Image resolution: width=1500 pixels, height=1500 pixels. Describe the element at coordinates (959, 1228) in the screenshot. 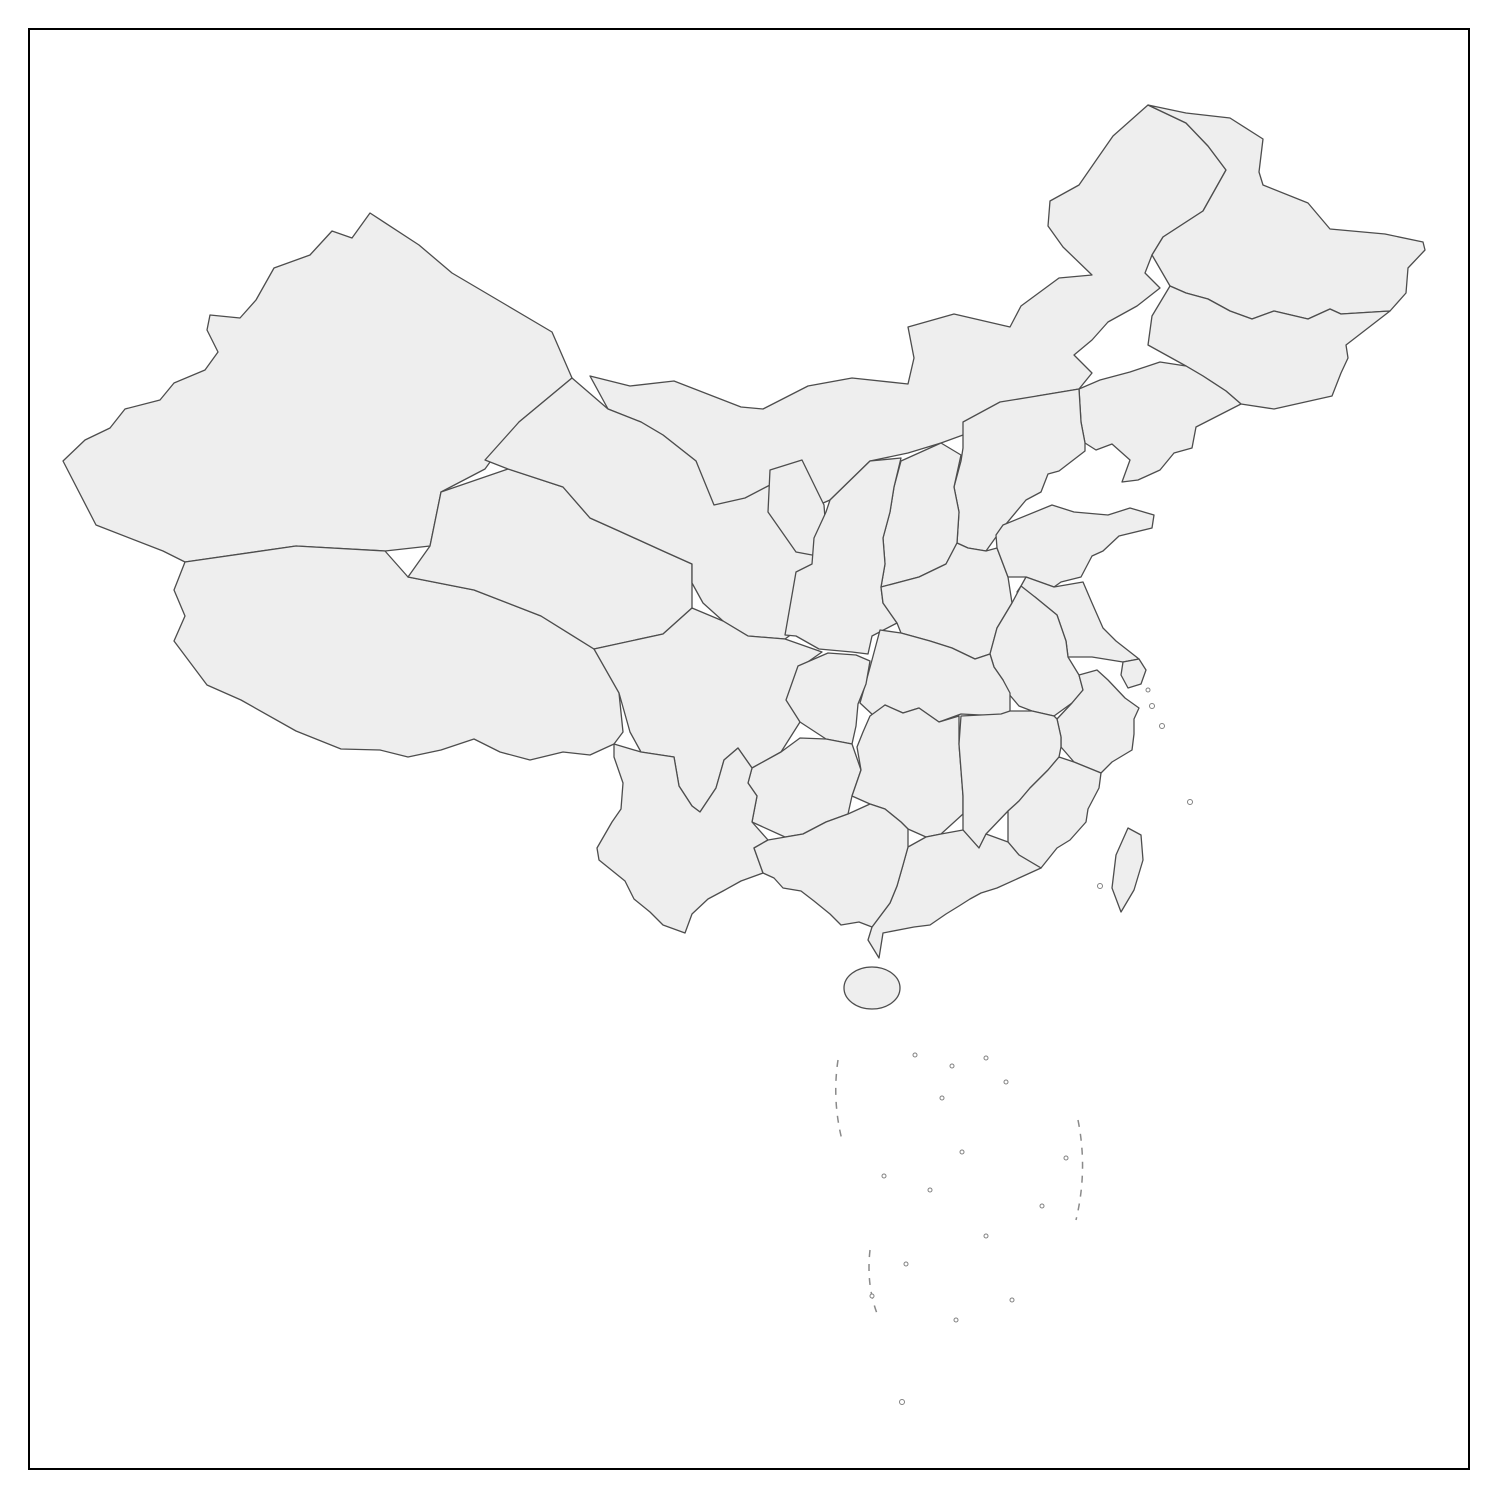

I see `south-china-sea-islands` at that location.